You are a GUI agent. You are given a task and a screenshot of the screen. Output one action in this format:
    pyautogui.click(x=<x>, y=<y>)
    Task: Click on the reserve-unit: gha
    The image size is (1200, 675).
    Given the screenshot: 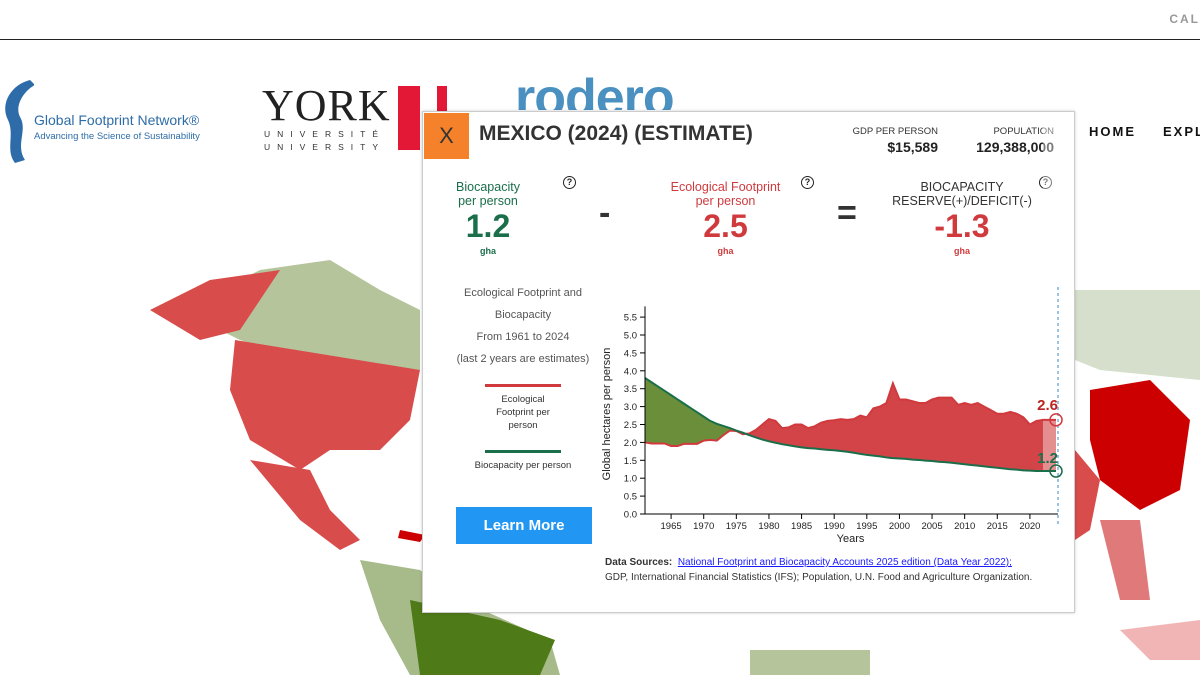 What is the action you would take?
    pyautogui.click(x=961, y=251)
    